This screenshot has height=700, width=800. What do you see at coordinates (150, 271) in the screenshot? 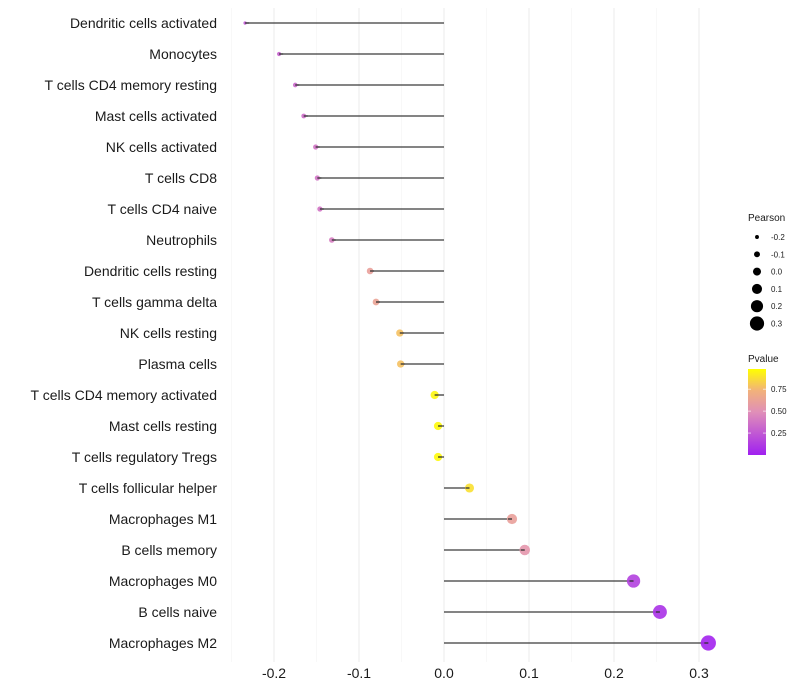
I see `y-category-label: Dendritic cells resting` at bounding box center [150, 271].